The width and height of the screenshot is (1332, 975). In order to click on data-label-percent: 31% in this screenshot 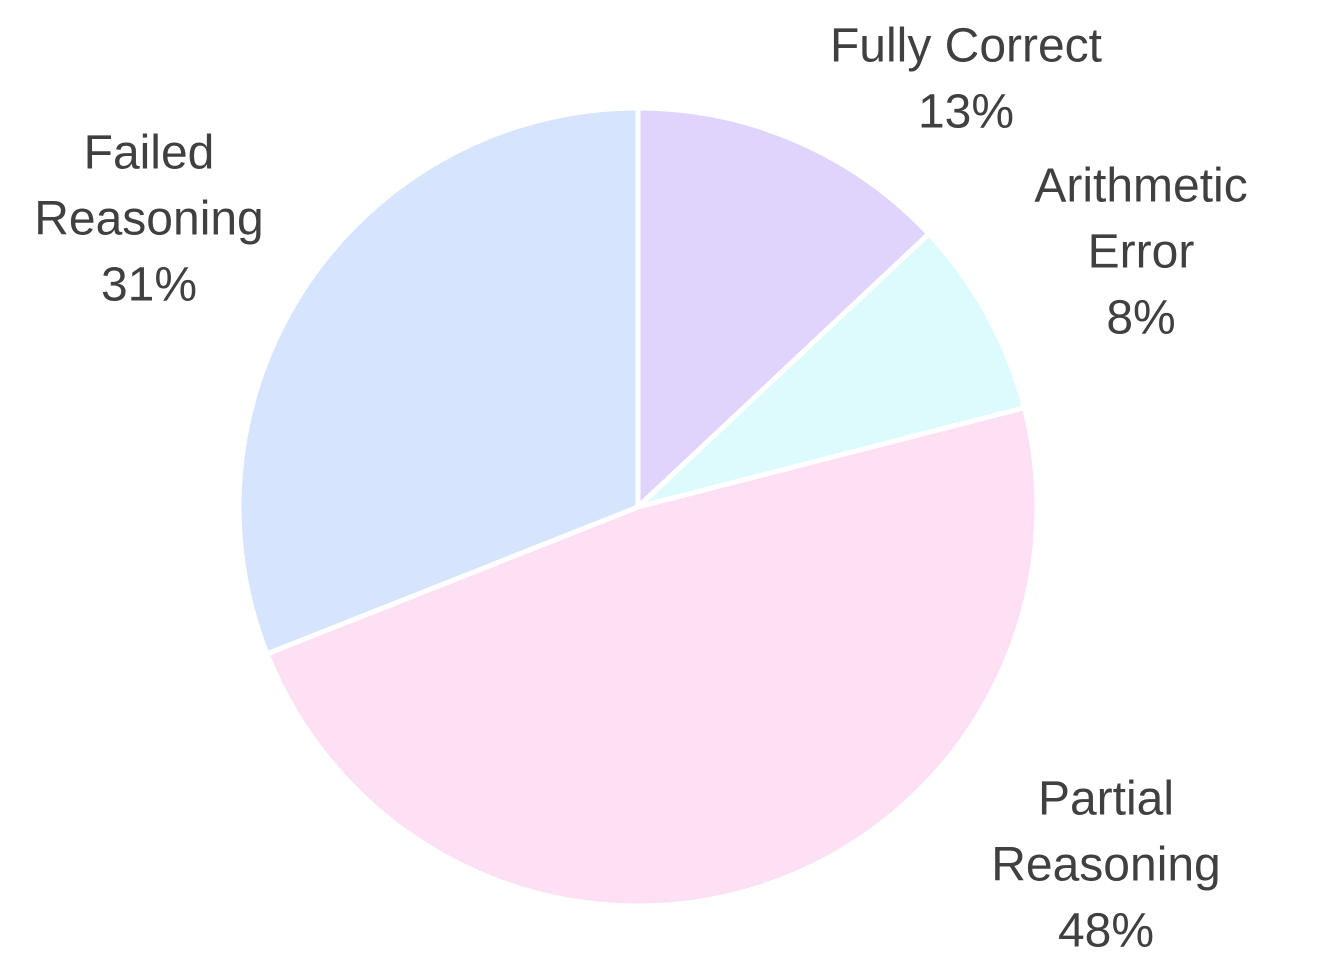, I will do `click(149, 285)`.